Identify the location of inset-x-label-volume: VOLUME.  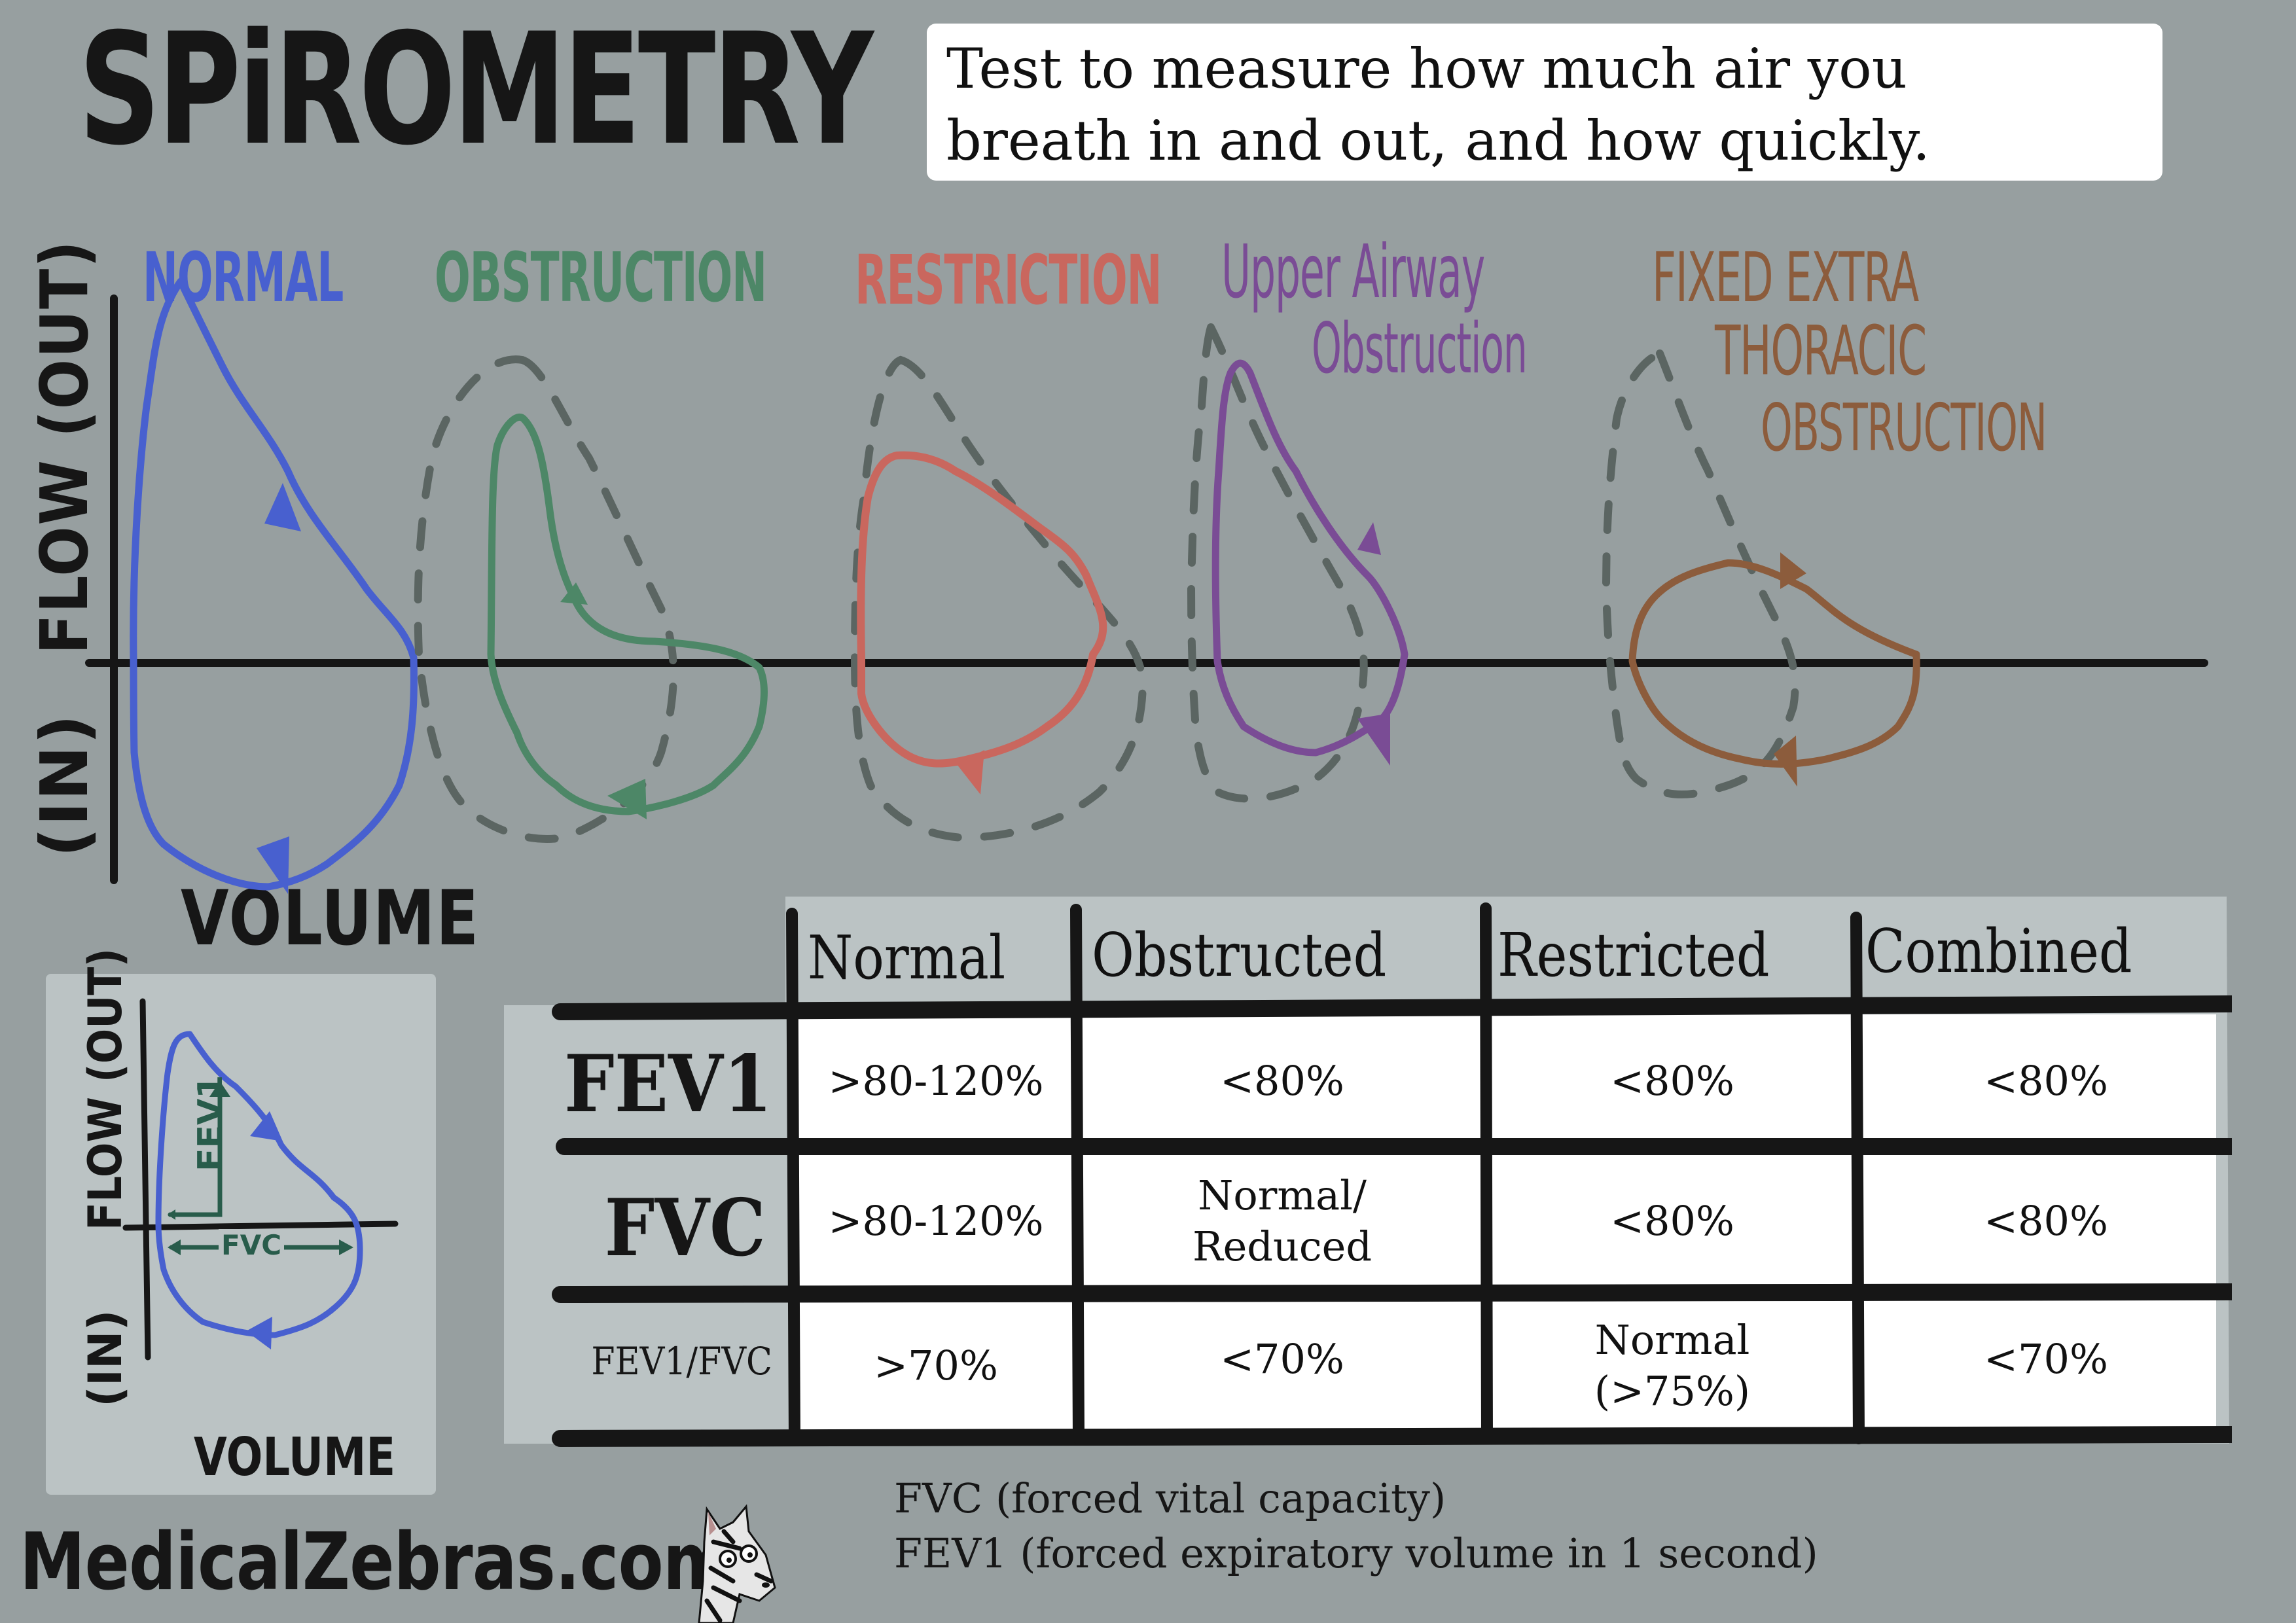
(295, 1458).